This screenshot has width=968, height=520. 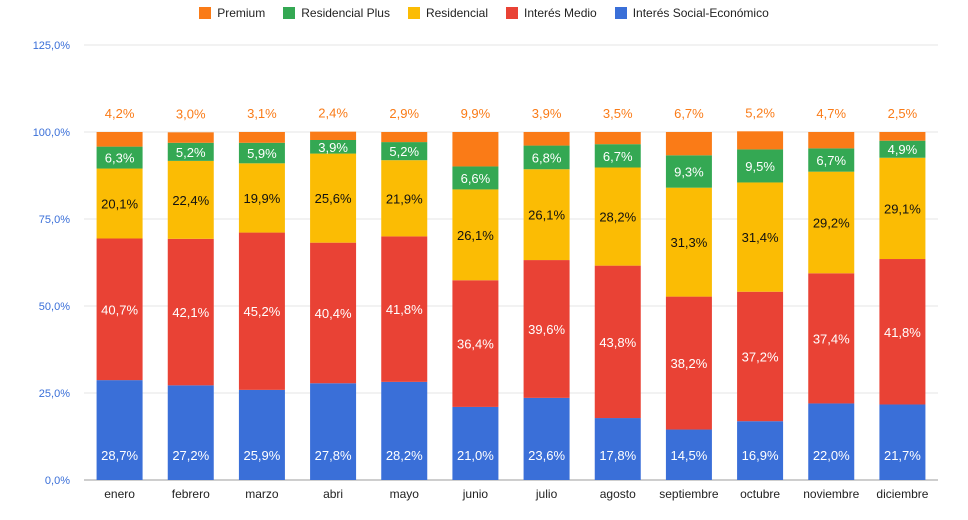 What do you see at coordinates (688, 455) in the screenshot?
I see `data-label: 14,5%` at bounding box center [688, 455].